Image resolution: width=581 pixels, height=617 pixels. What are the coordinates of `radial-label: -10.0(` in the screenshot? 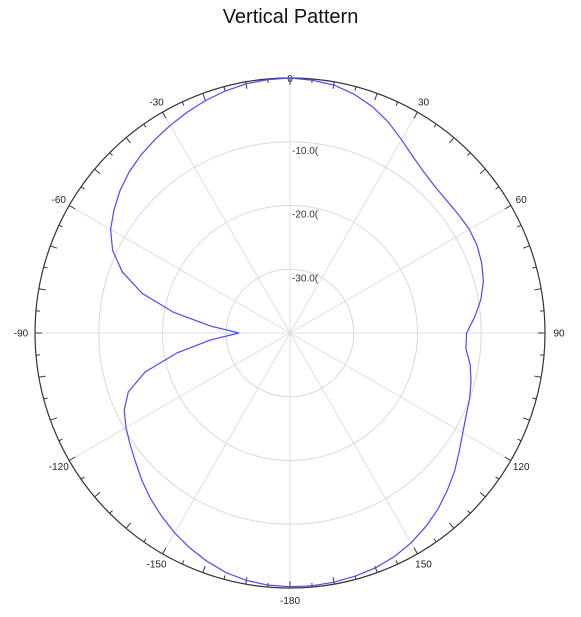 It's located at (305, 151).